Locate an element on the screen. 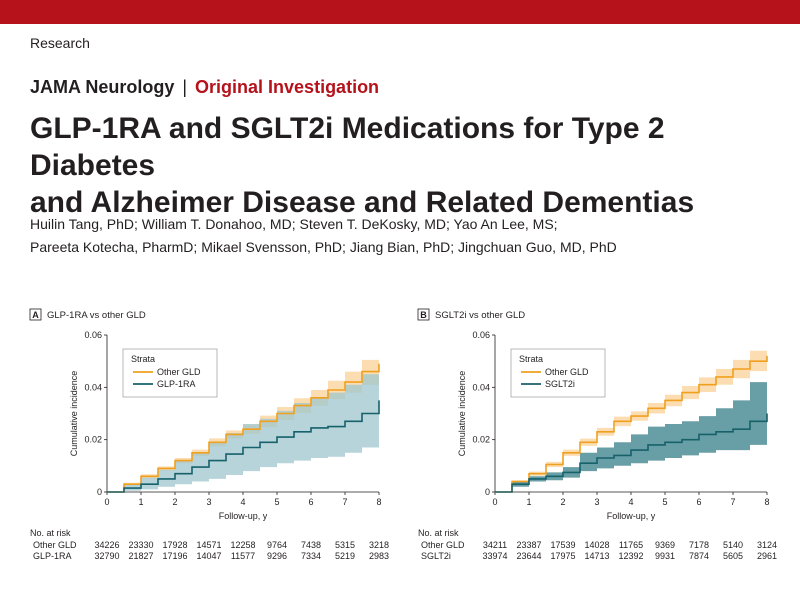  risk-table-cell: 9931 is located at coordinates (665, 556).